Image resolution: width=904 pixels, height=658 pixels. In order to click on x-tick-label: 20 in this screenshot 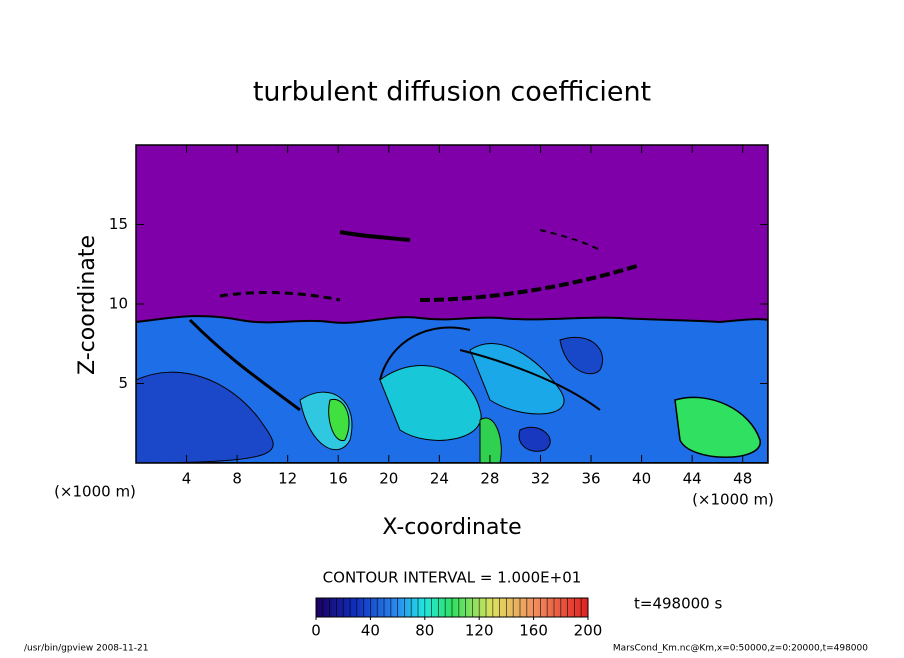, I will do `click(388, 479)`.